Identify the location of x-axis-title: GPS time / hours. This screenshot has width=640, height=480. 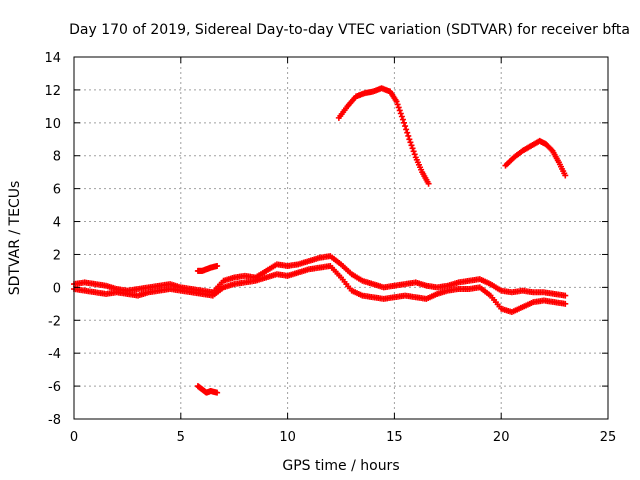
(340, 466).